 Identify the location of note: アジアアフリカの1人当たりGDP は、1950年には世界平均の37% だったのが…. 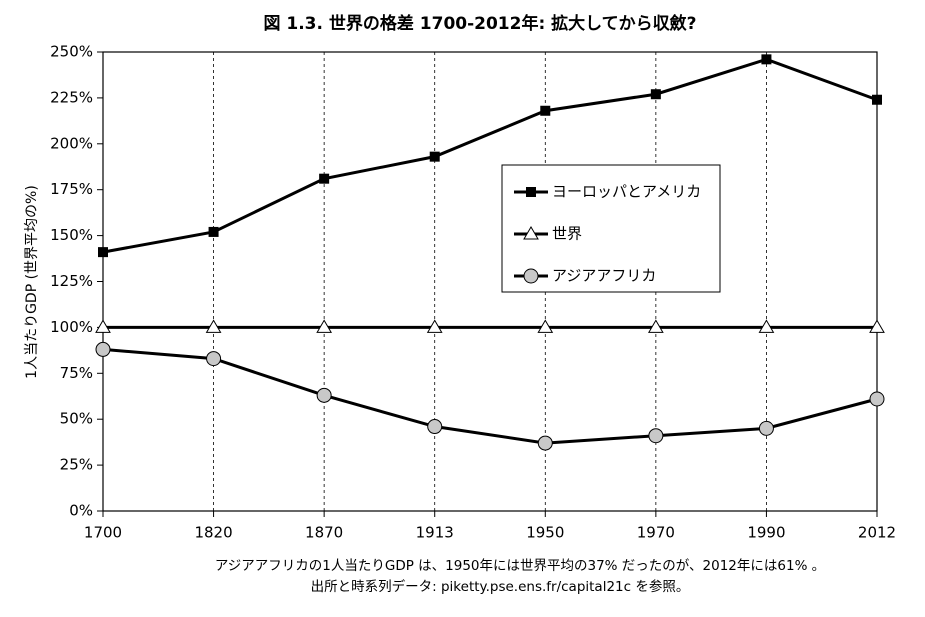
(520, 566).